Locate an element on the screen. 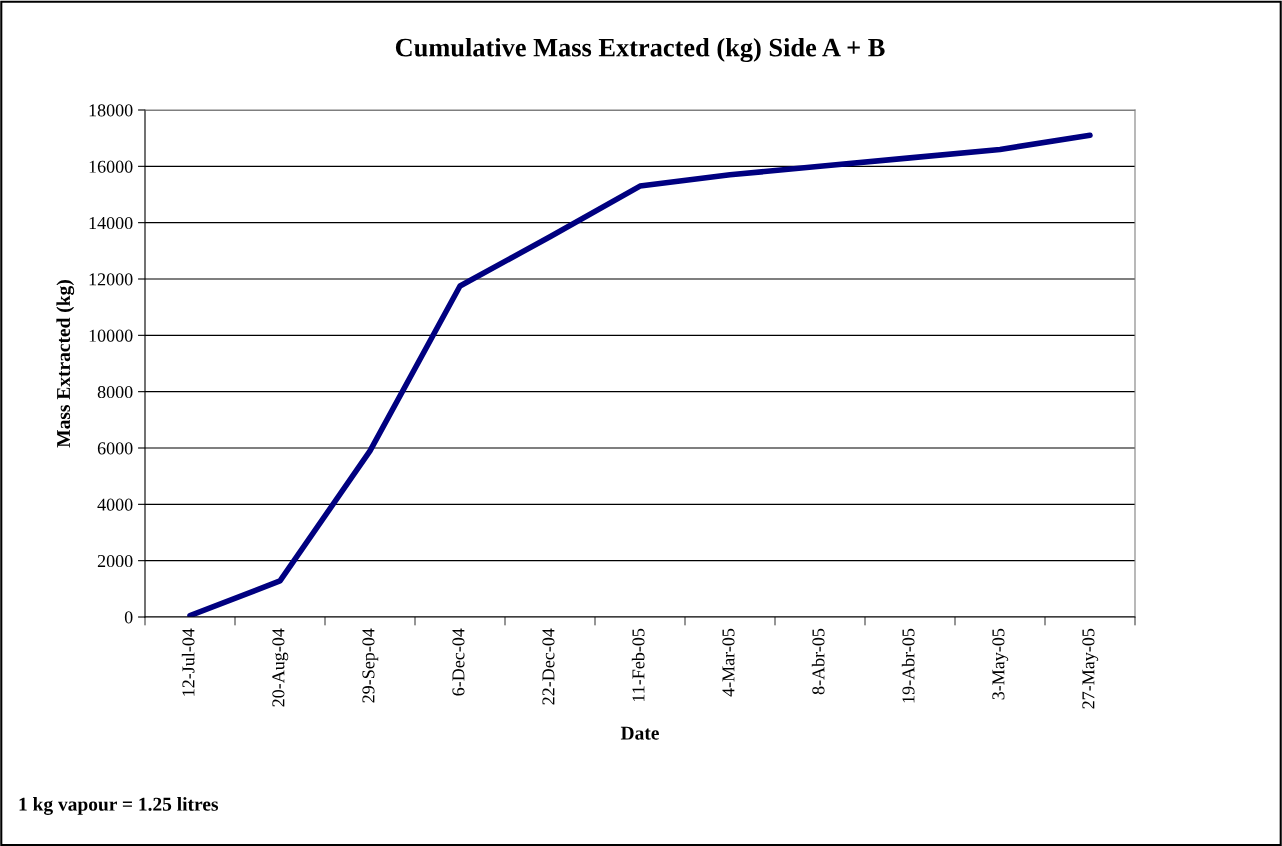  y-tick-label: 8000 is located at coordinates (115, 392).